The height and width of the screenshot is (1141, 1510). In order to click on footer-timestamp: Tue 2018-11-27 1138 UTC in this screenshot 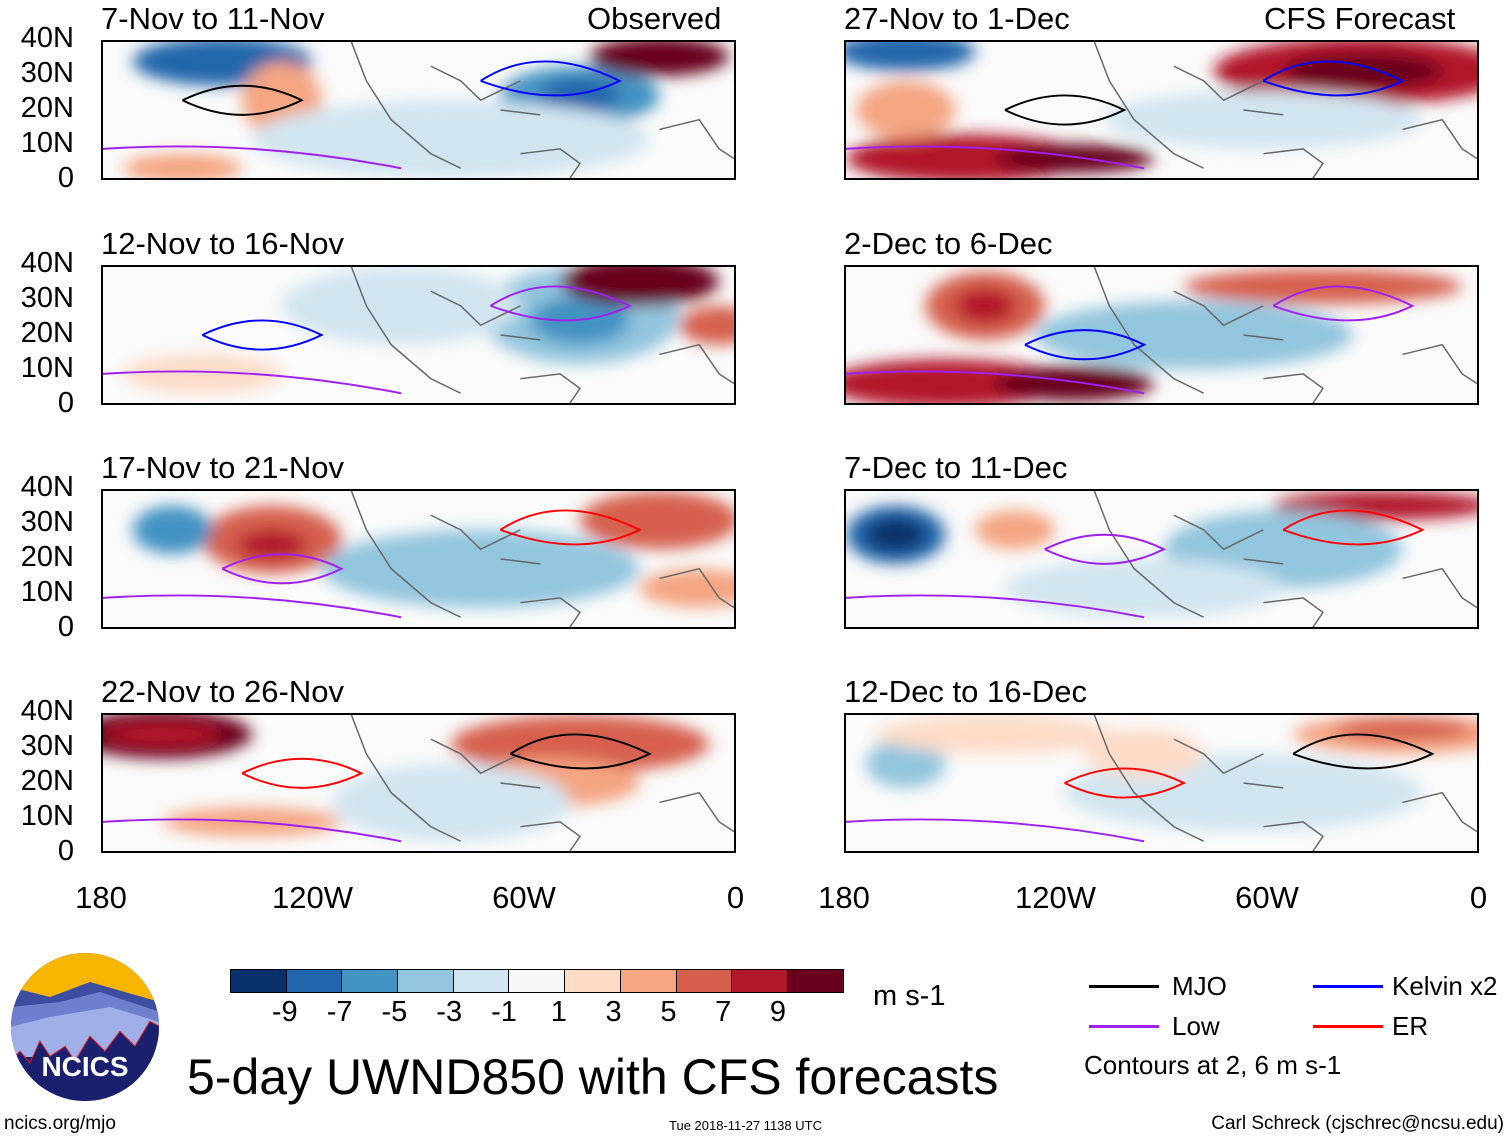, I will do `click(745, 1125)`.